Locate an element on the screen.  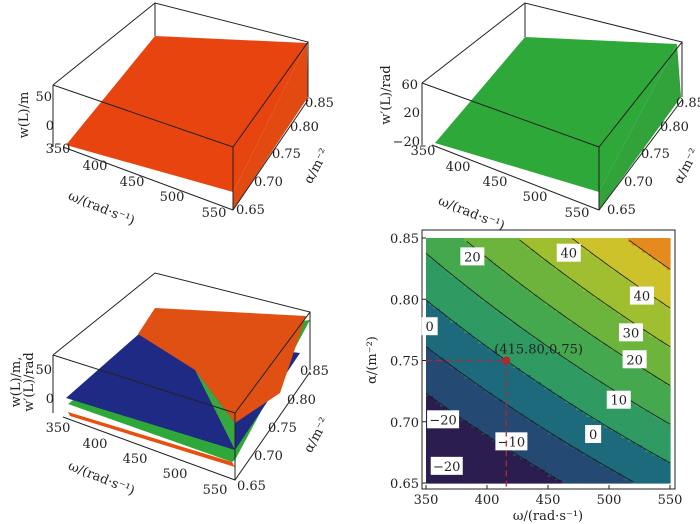
contour-label-box is located at coordinates (618, 399).